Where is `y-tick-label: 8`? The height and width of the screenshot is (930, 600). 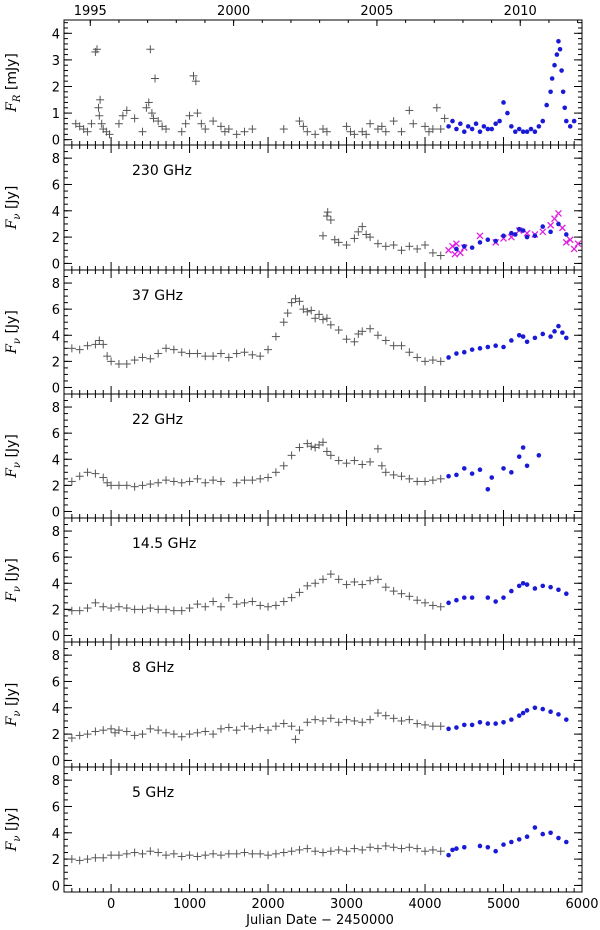
y-tick-label: 8 is located at coordinates (56, 284).